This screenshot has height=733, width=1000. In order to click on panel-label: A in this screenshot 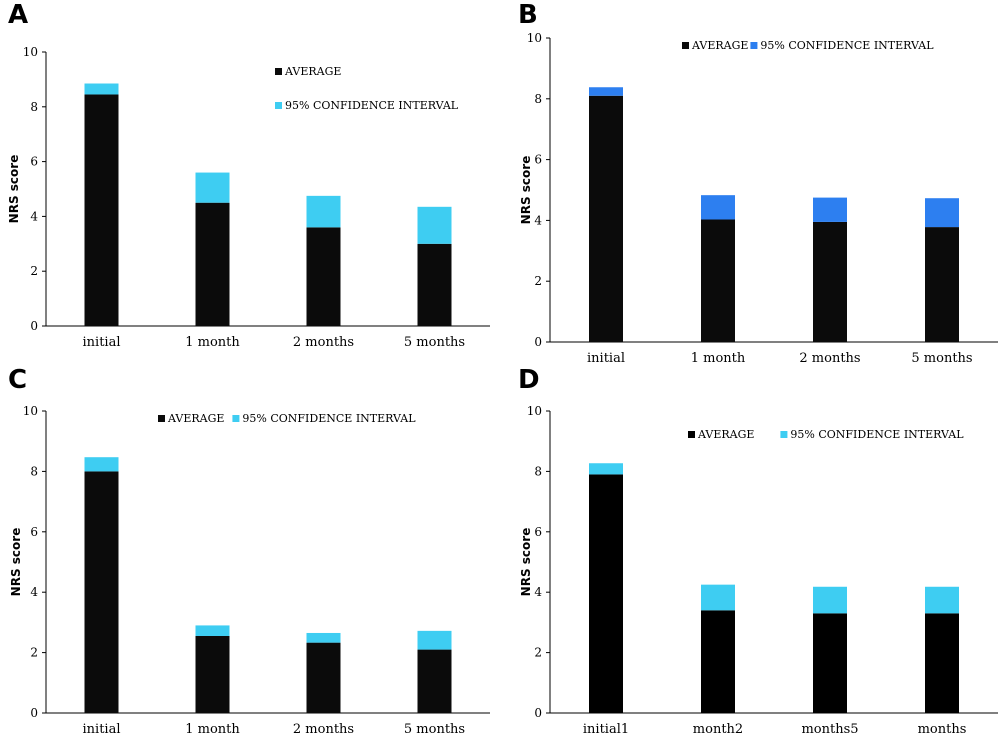, I will do `click(18, 15)`.